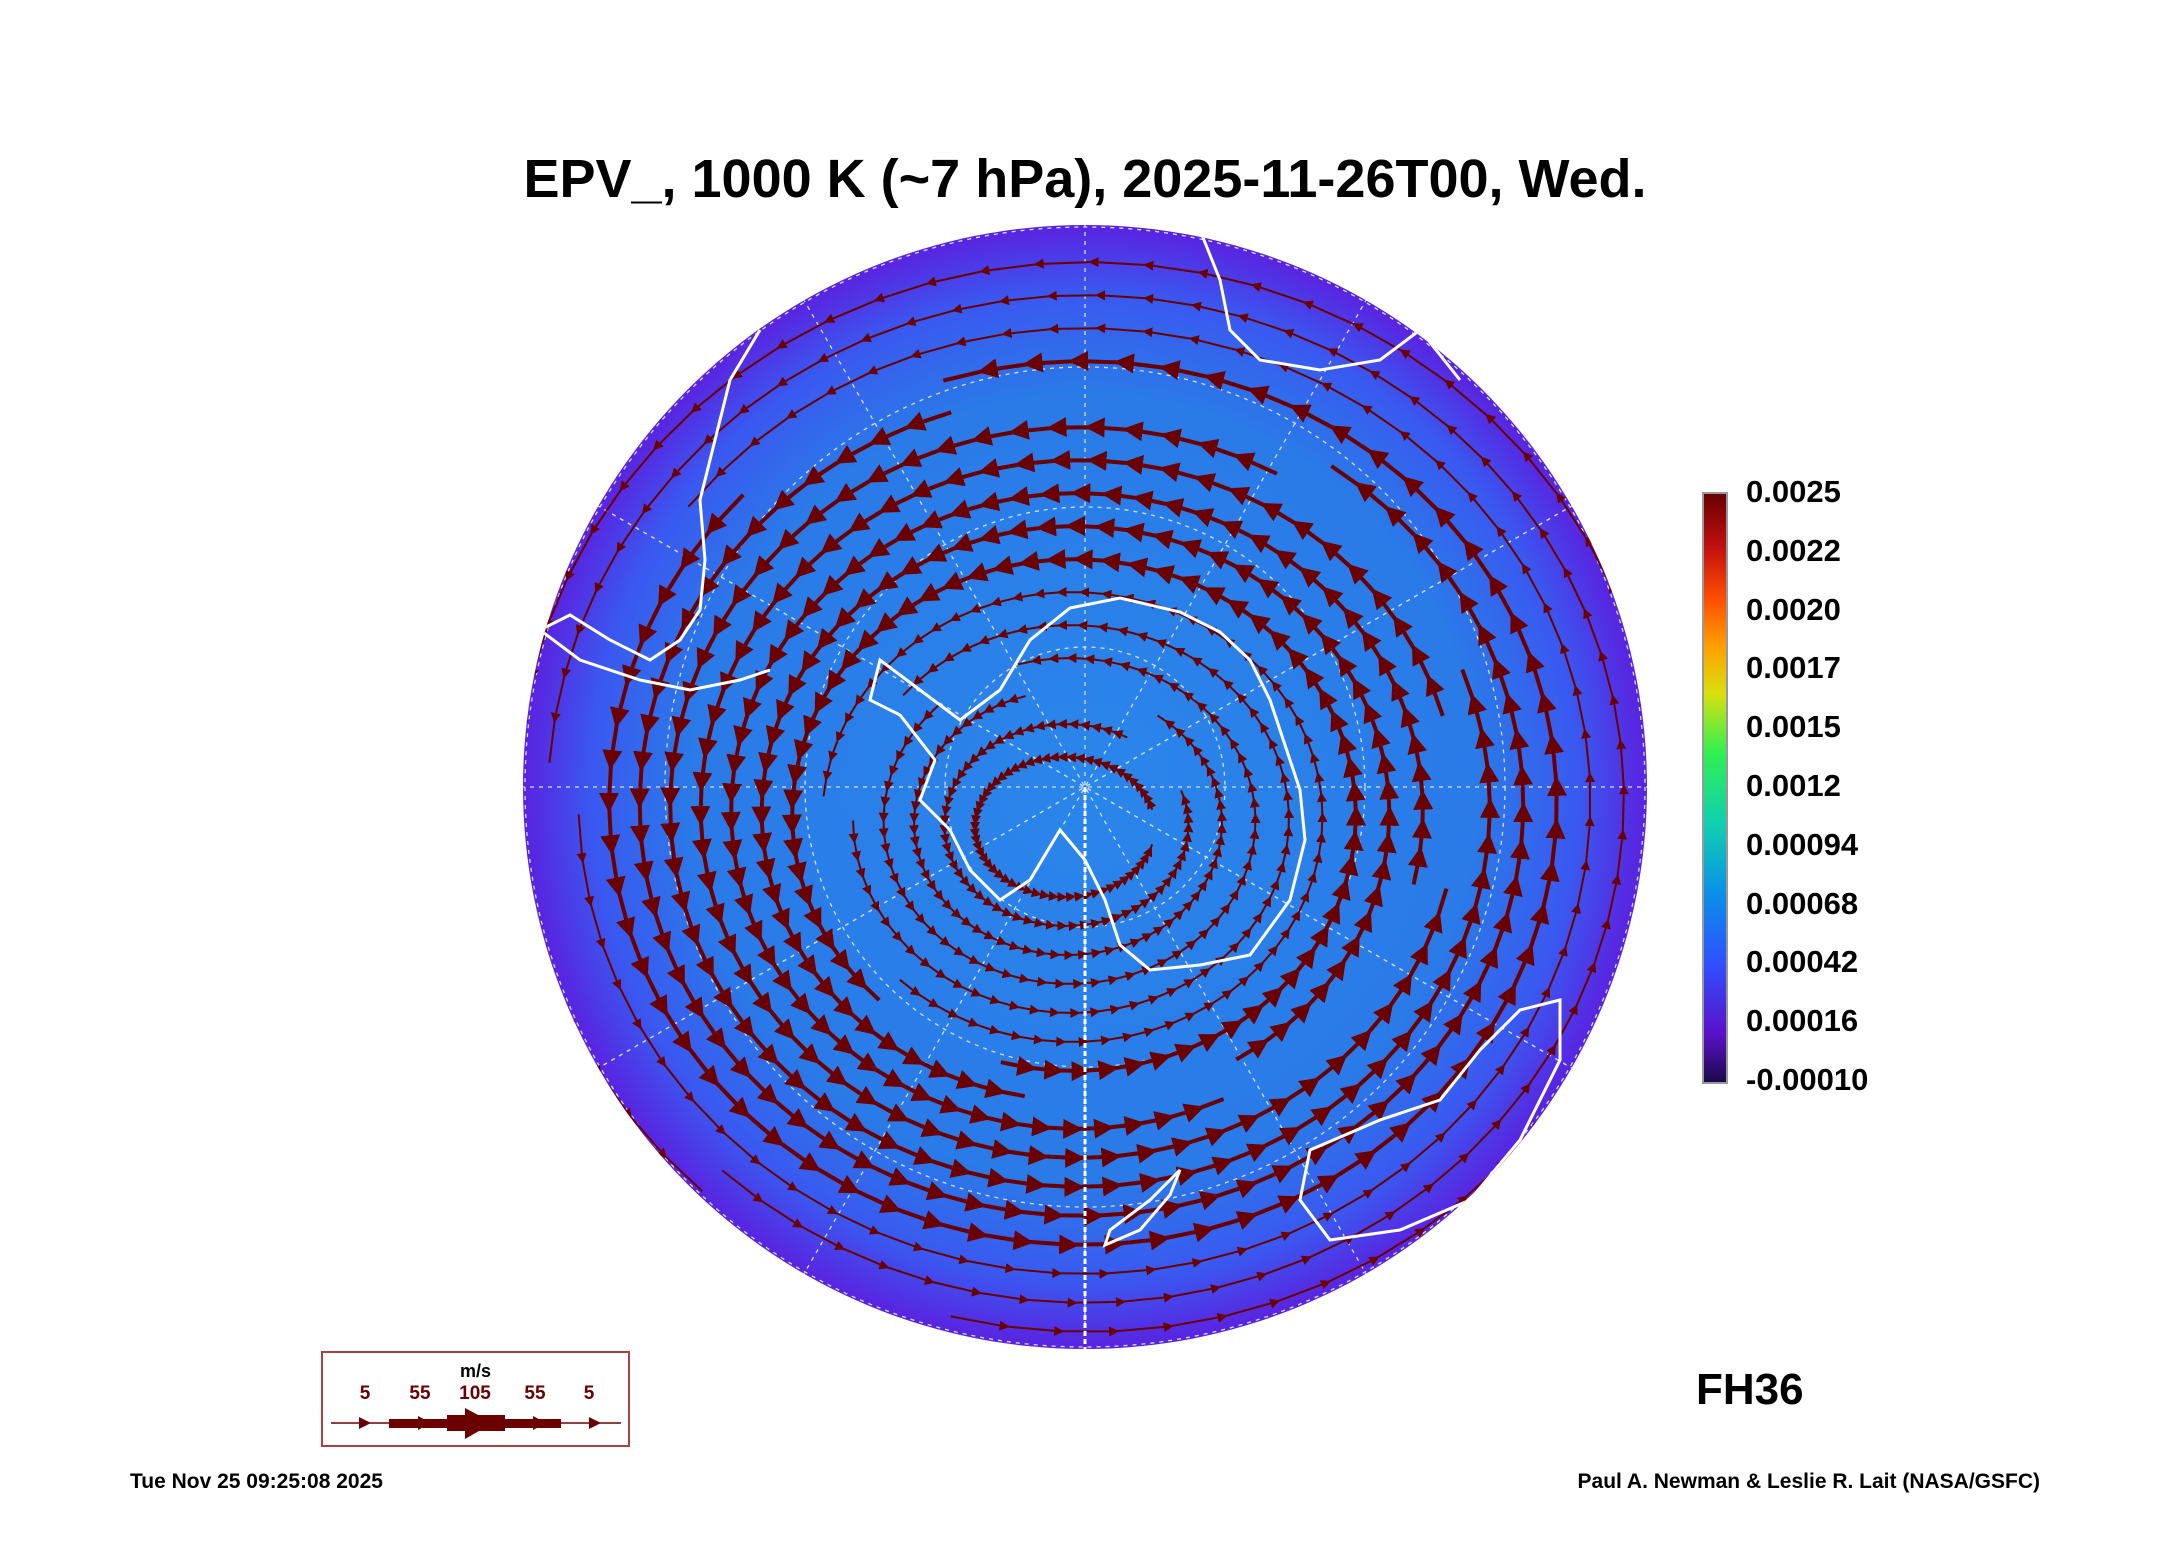 The image size is (2165, 1561). Describe the element at coordinates (1802, 844) in the screenshot. I see `colorbar-label: 0.00094` at that location.